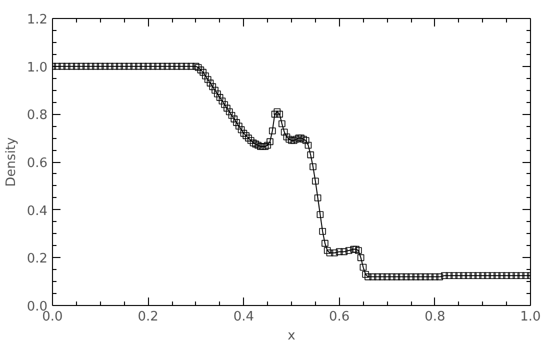 This screenshot has height=346, width=554. I want to click on y-tick-label: 0.8, so click(37, 116).